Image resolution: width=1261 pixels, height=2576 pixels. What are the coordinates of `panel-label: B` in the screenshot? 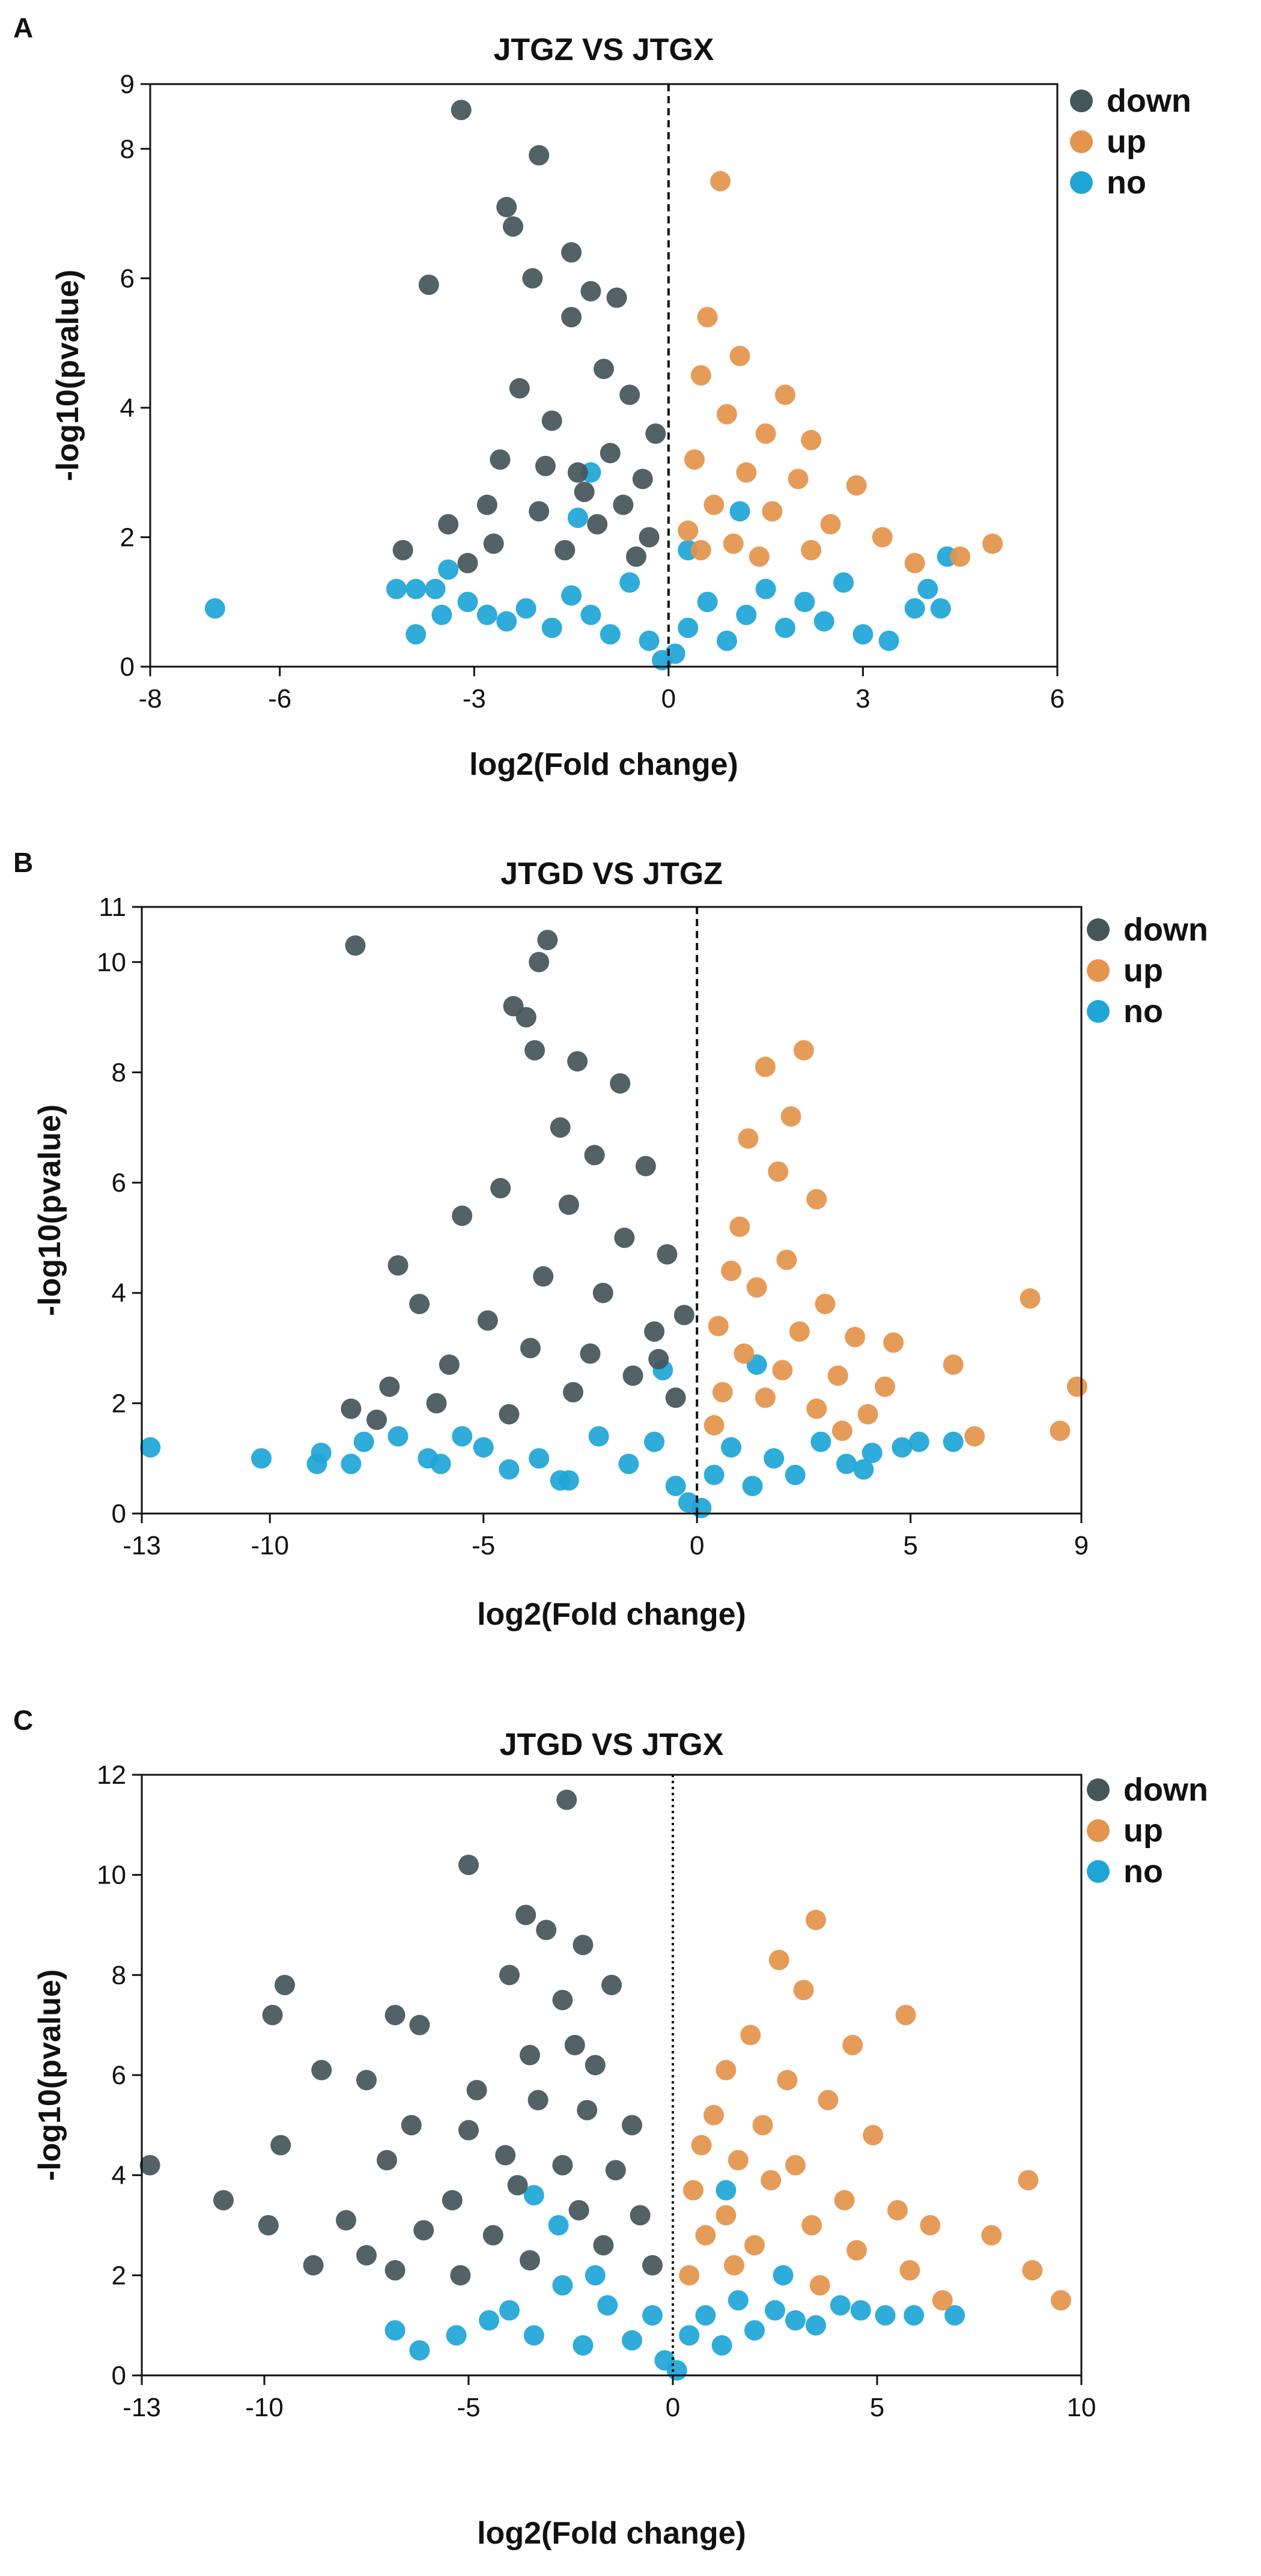 It's located at (23, 862).